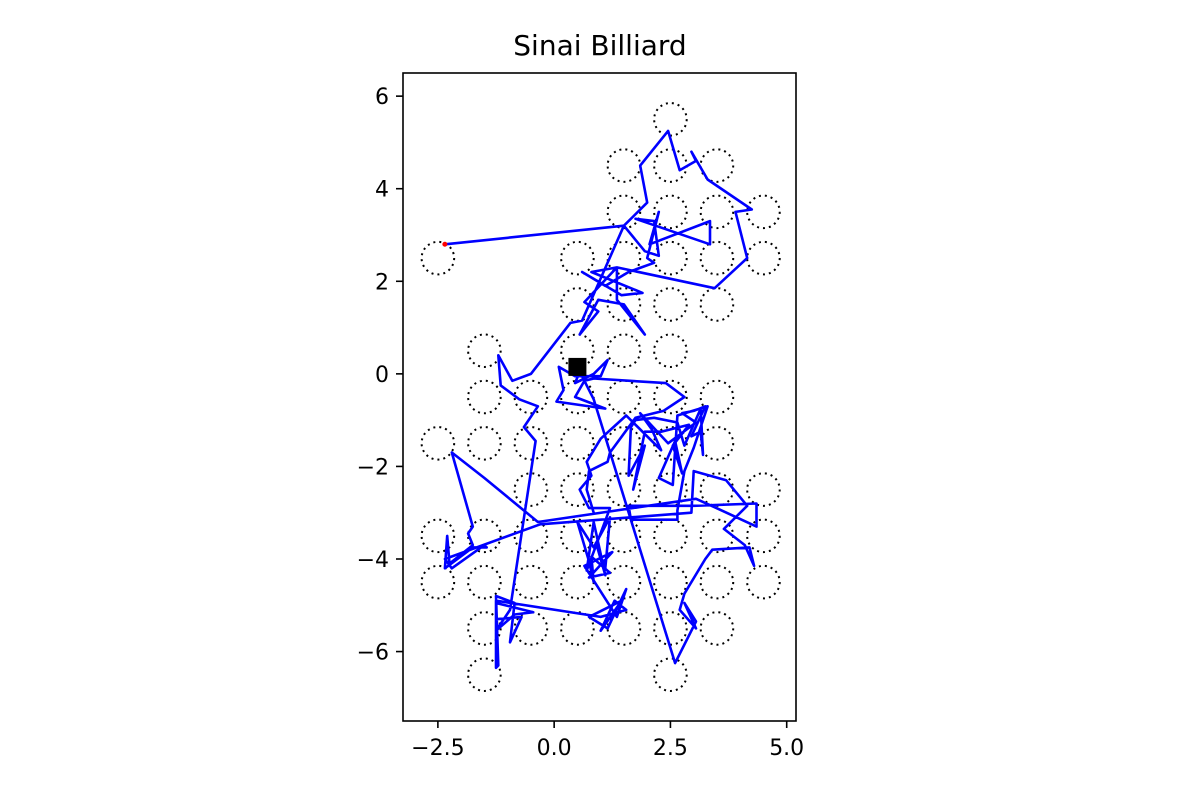 This screenshot has width=1200, height=800. What do you see at coordinates (514, 308) in the screenshot?
I see `marker-layer` at bounding box center [514, 308].